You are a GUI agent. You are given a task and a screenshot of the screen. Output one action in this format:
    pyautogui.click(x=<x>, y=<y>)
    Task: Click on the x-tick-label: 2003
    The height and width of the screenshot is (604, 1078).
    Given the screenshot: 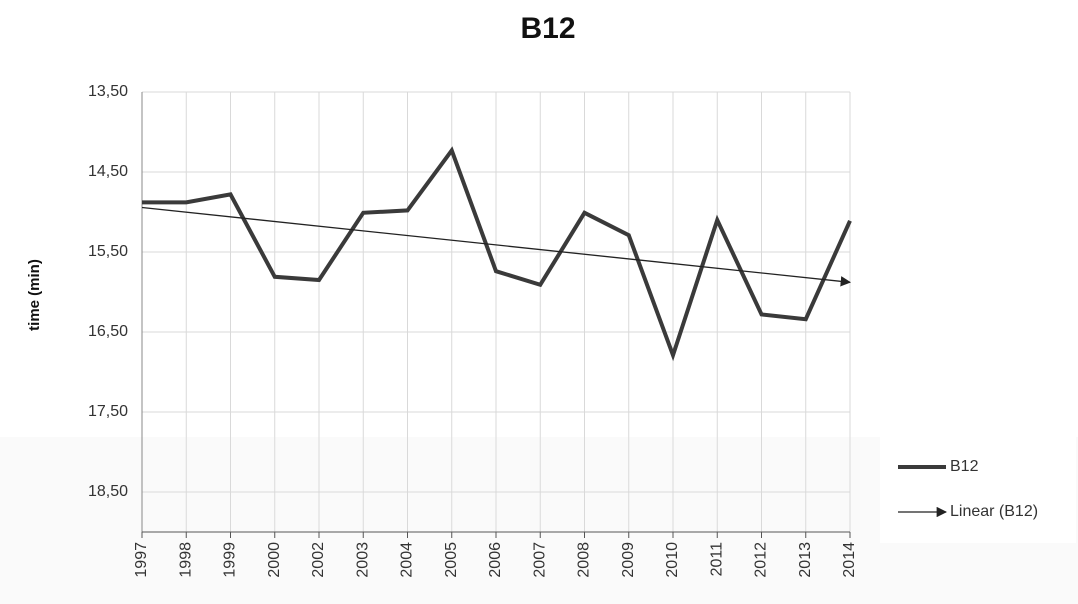 What is the action you would take?
    pyautogui.click(x=362, y=560)
    